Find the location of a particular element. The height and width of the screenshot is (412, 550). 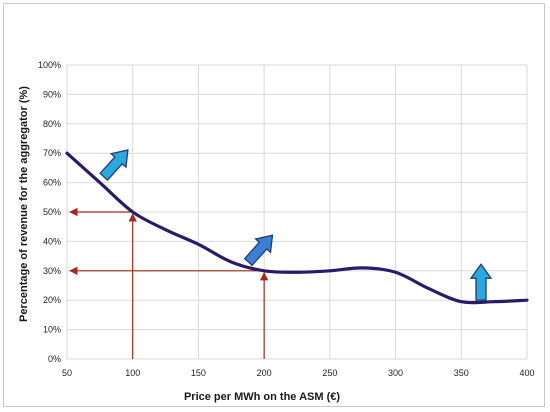

x-tick-label: 200 is located at coordinates (264, 373).